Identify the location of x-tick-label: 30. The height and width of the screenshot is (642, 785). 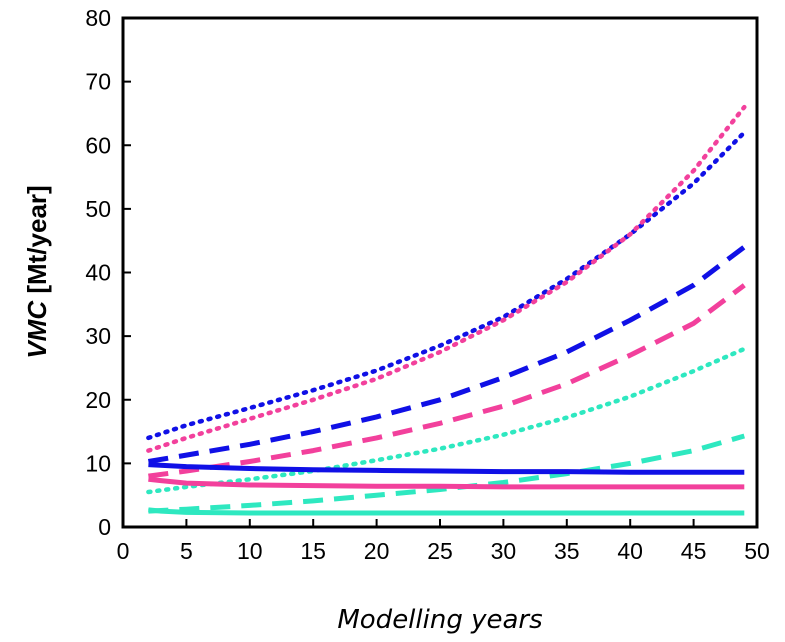
(504, 551).